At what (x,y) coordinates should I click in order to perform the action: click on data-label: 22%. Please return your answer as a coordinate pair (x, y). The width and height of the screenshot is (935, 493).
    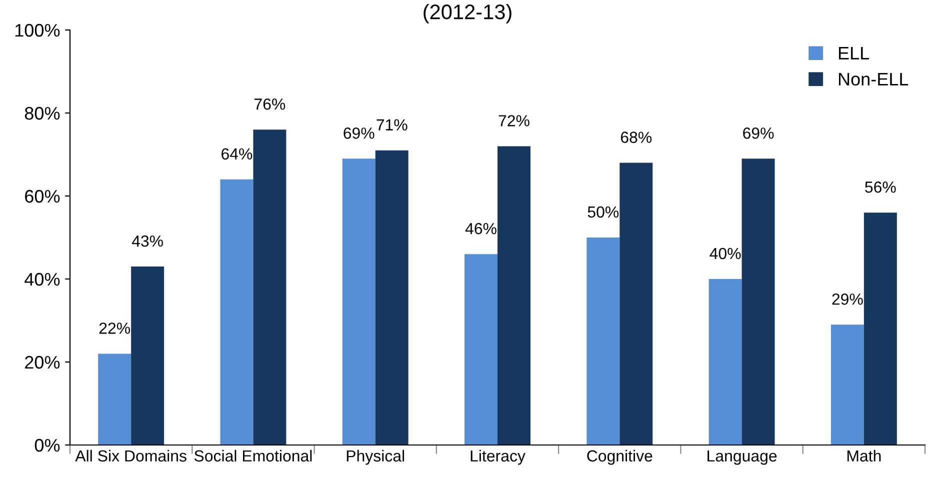
    Looking at the image, I should click on (114, 328).